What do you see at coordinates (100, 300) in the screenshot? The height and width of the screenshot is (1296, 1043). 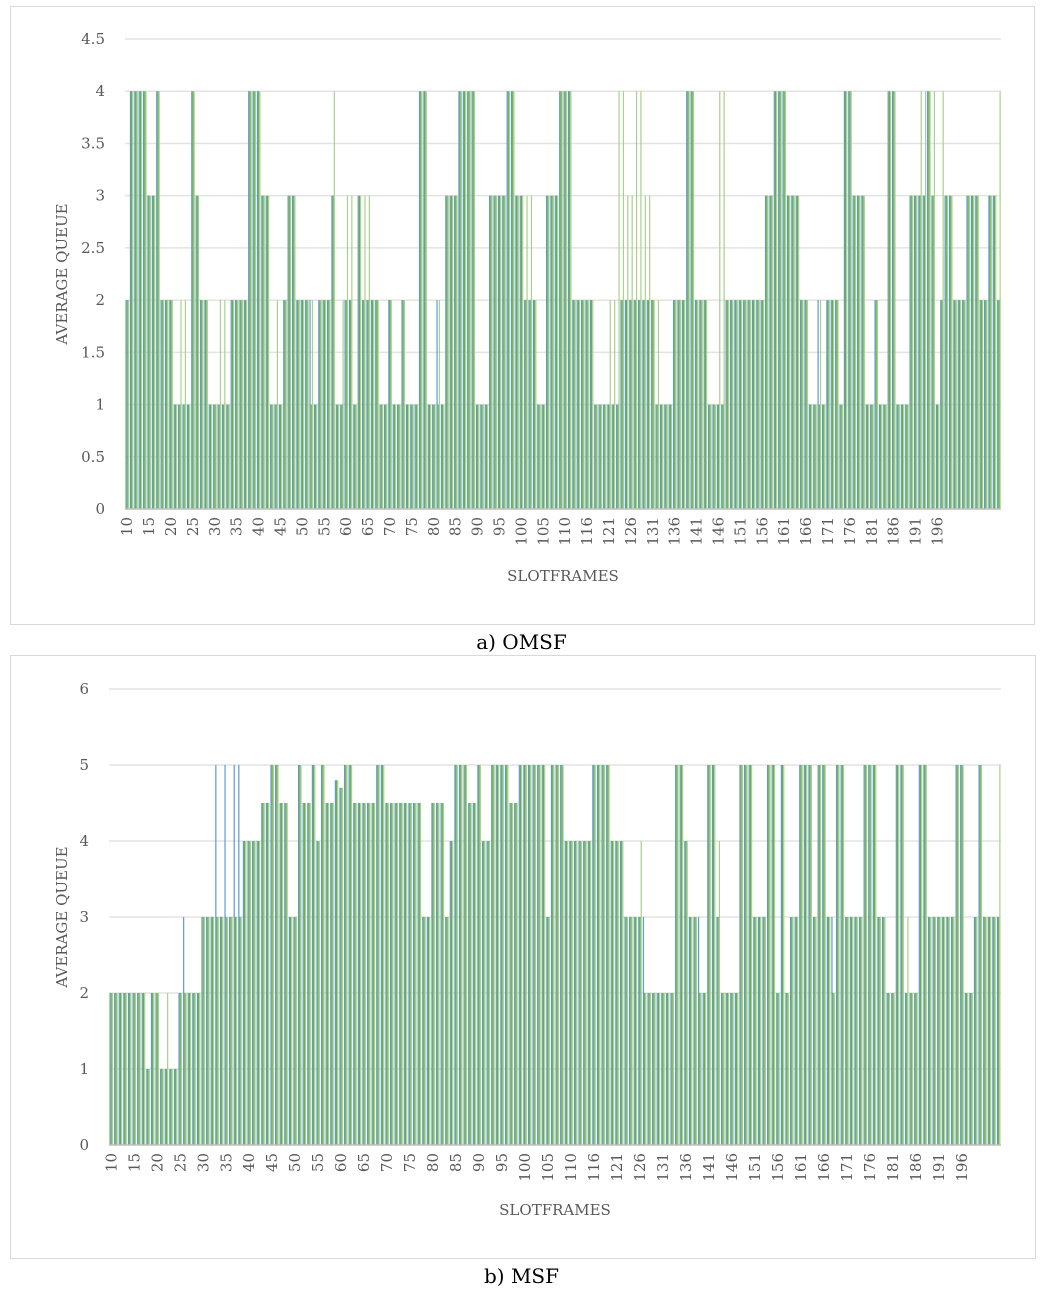 I see `y-tick-label: 2` at bounding box center [100, 300].